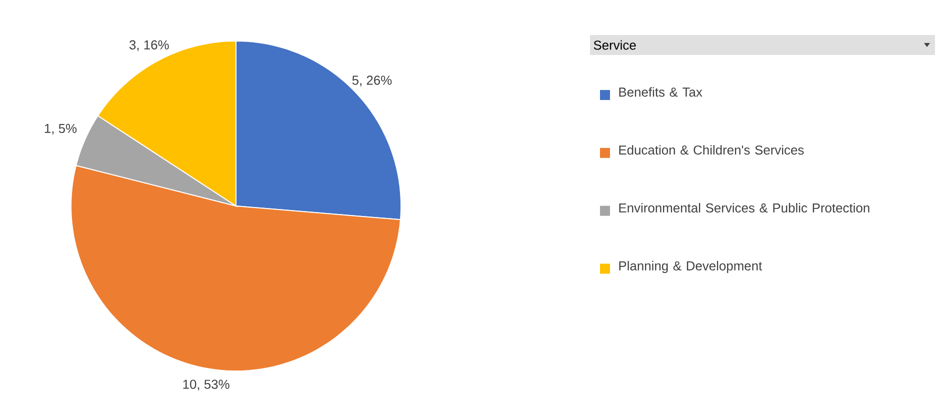 This screenshot has height=404, width=938. I want to click on legend-title: Service, so click(615, 45).